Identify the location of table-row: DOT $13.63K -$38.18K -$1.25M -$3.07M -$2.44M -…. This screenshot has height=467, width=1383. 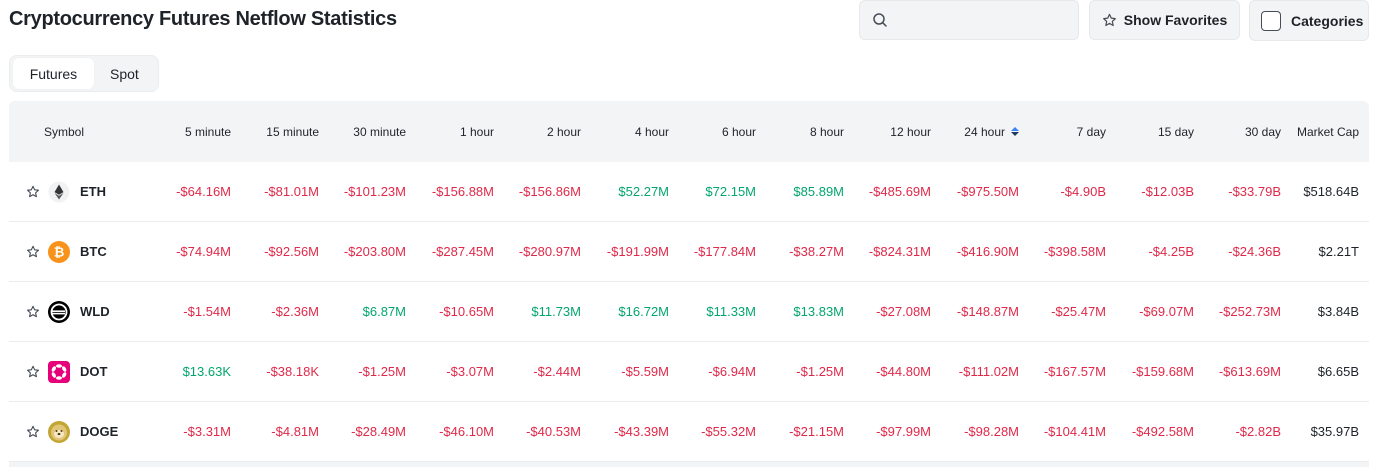
(689, 372).